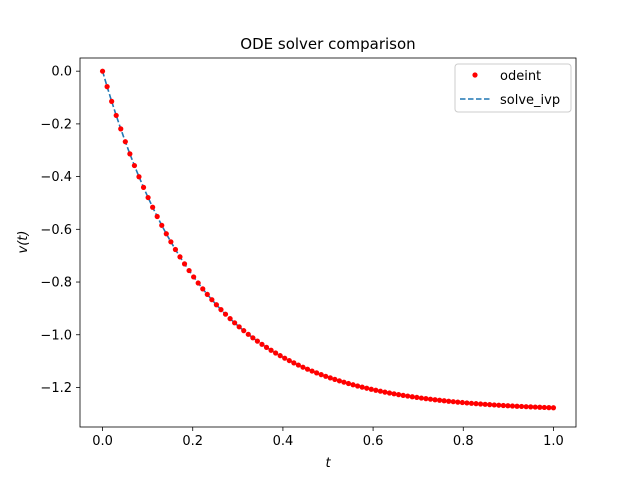 The height and width of the screenshot is (480, 640). Describe the element at coordinates (56, 283) in the screenshot. I see `y-tick-label: −0.8` at that location.